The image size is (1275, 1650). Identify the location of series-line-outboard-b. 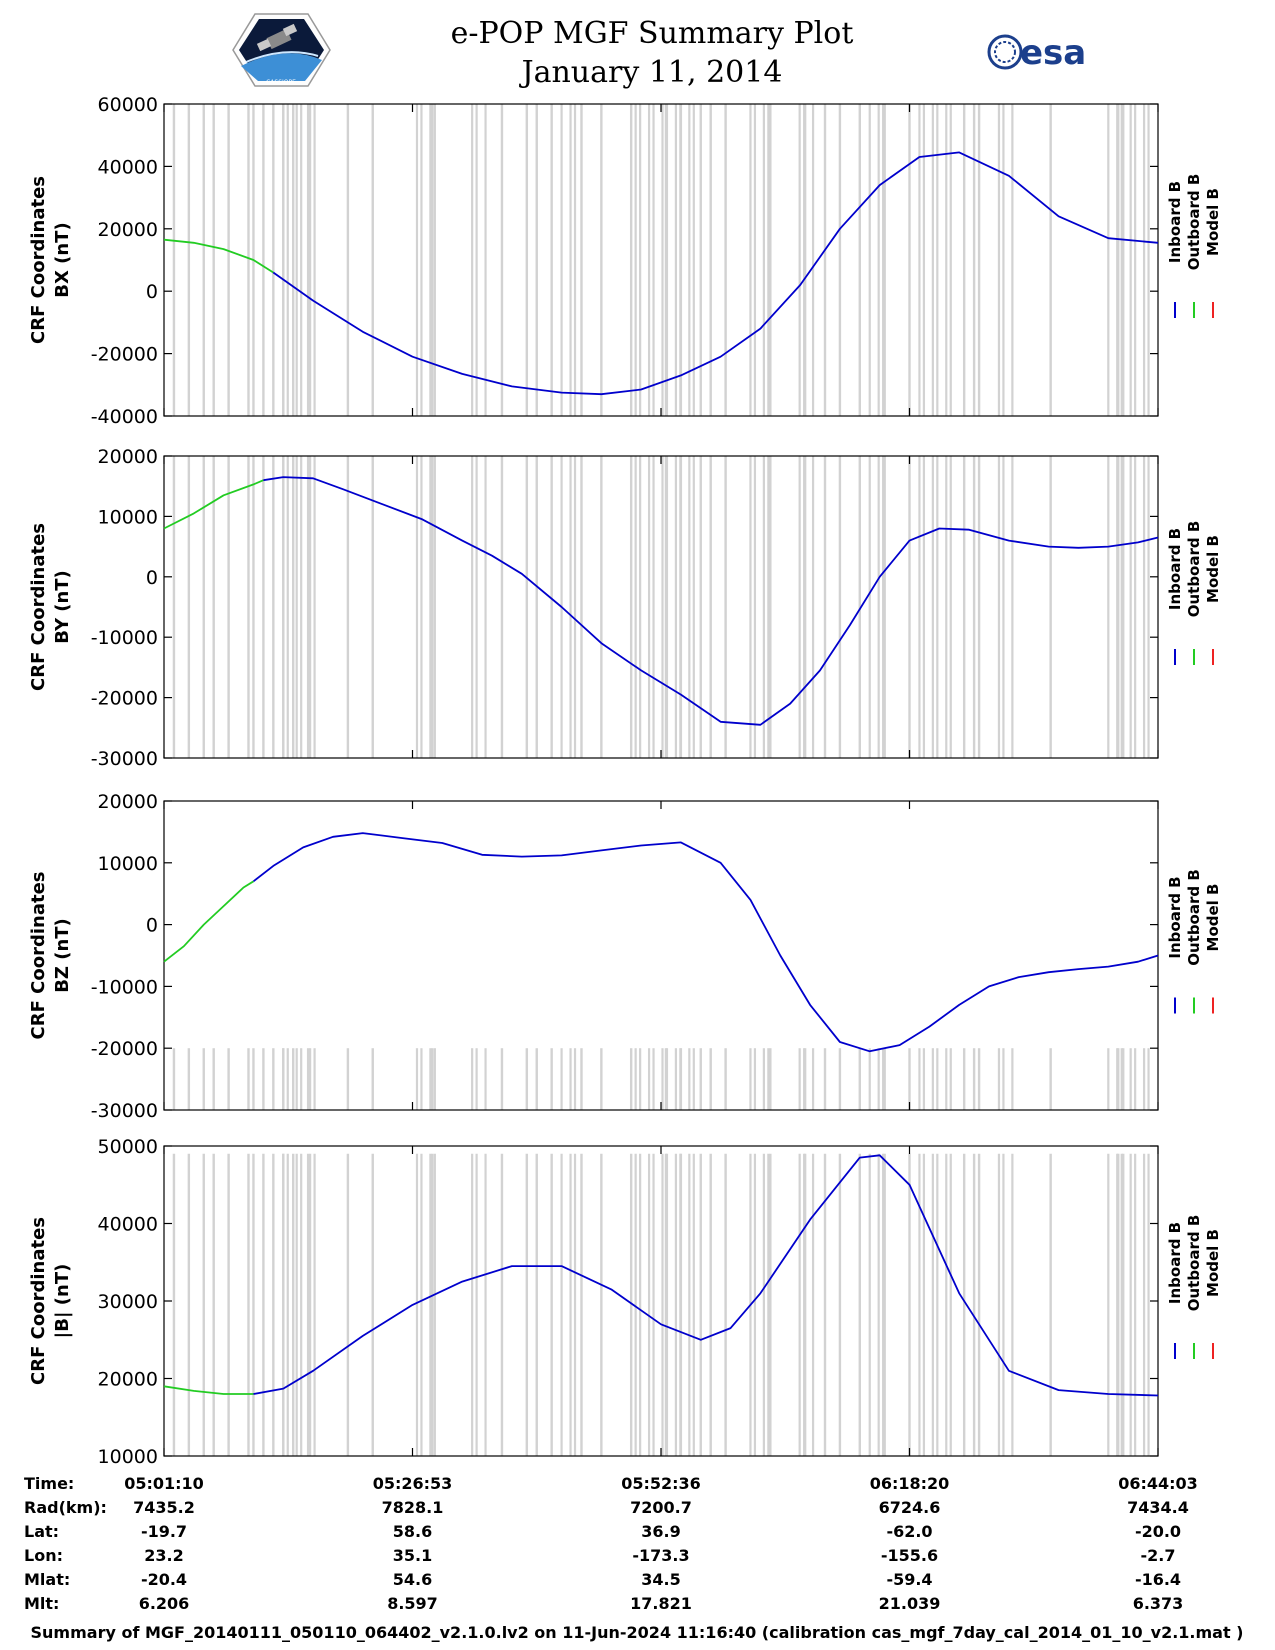
(218, 256).